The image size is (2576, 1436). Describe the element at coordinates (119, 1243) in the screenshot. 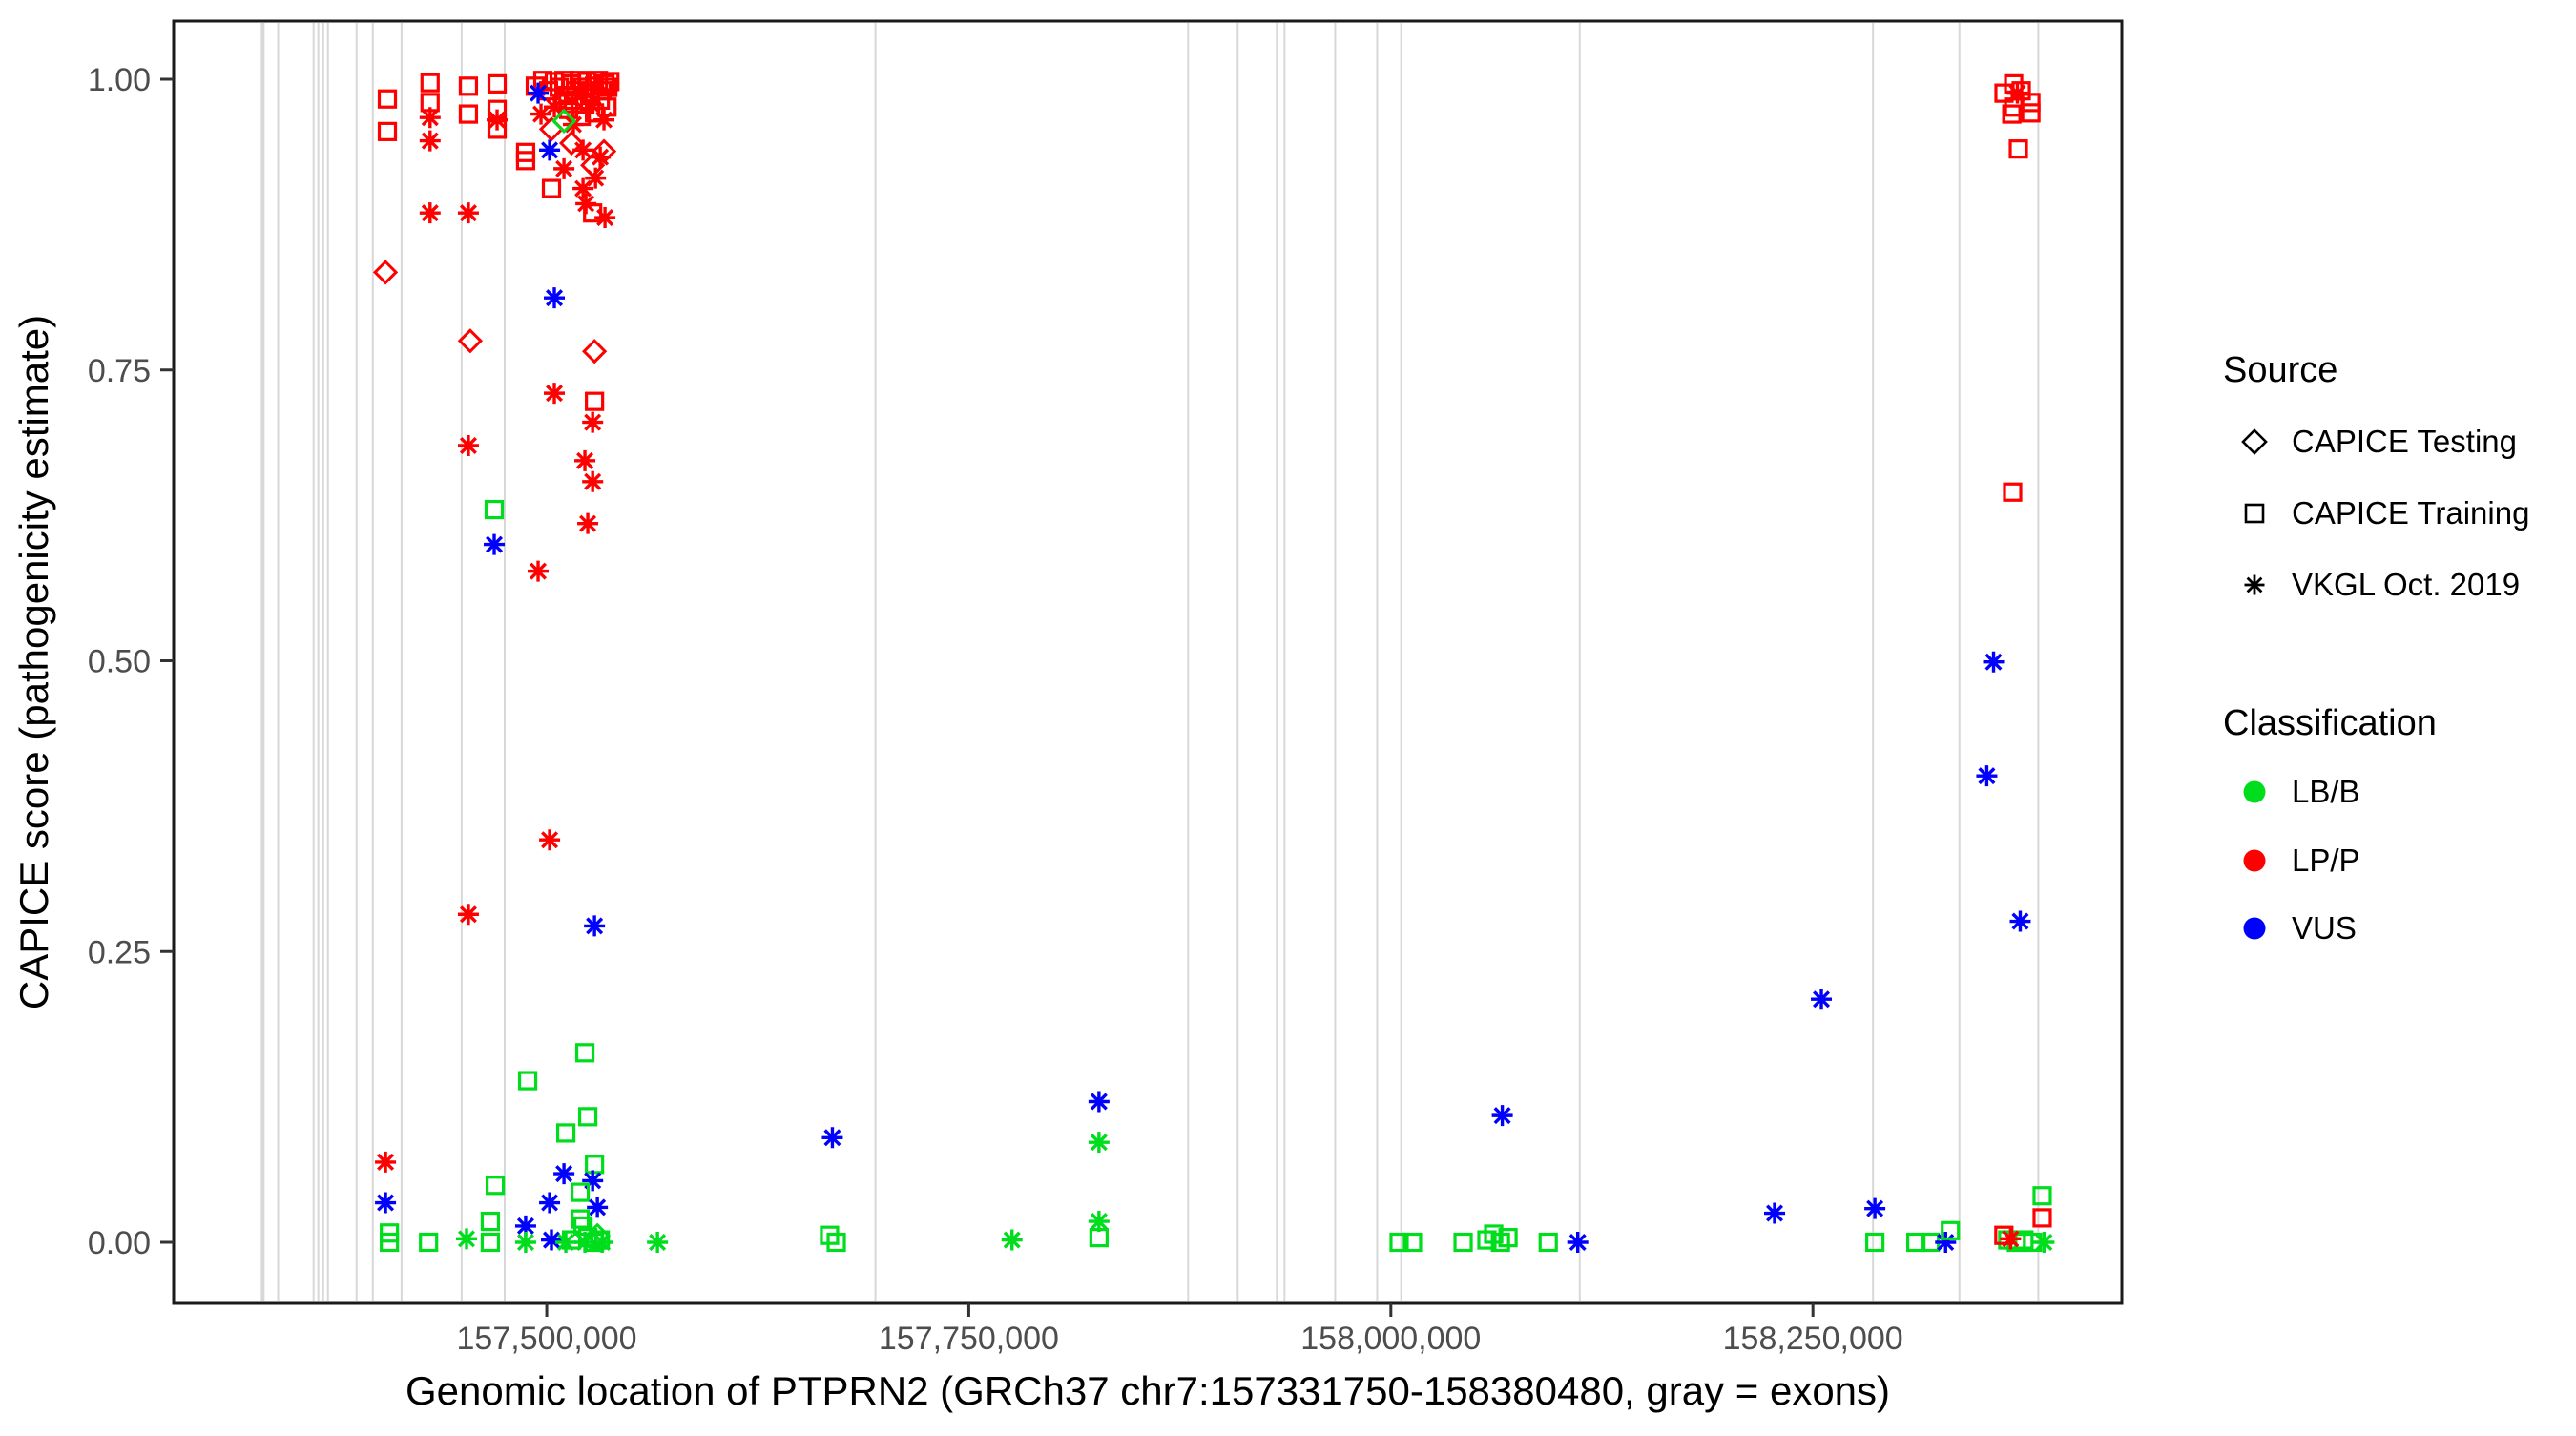

I see `y-tick-label: 0.00` at that location.